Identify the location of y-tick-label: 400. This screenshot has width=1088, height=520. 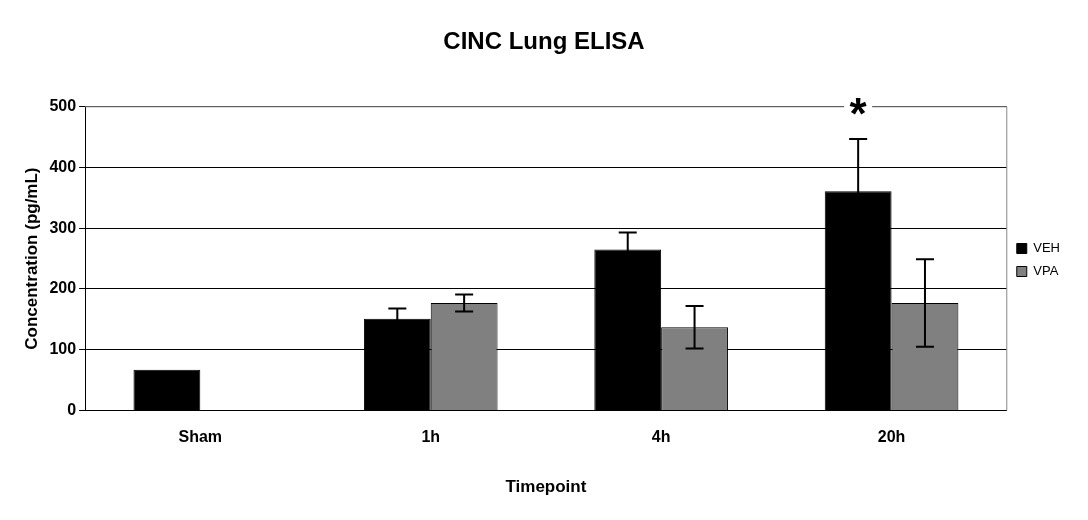
(63, 166).